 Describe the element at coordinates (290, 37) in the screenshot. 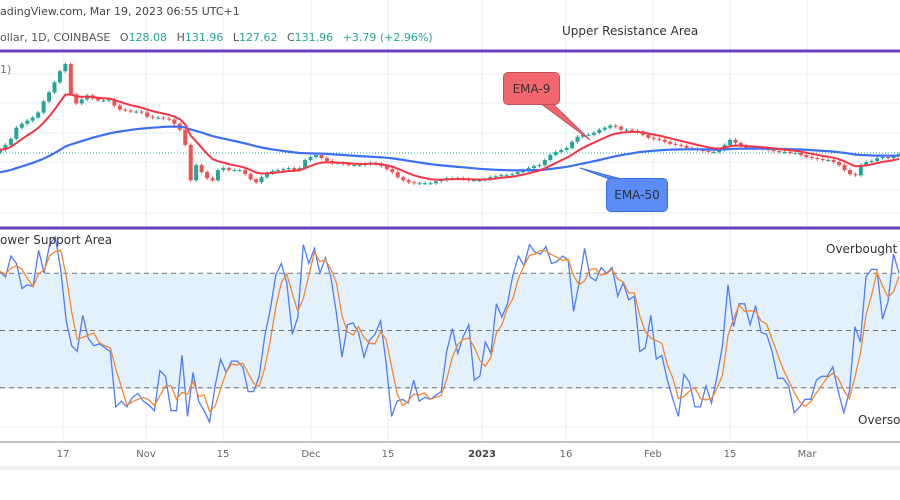

I see `close-label: C` at that location.